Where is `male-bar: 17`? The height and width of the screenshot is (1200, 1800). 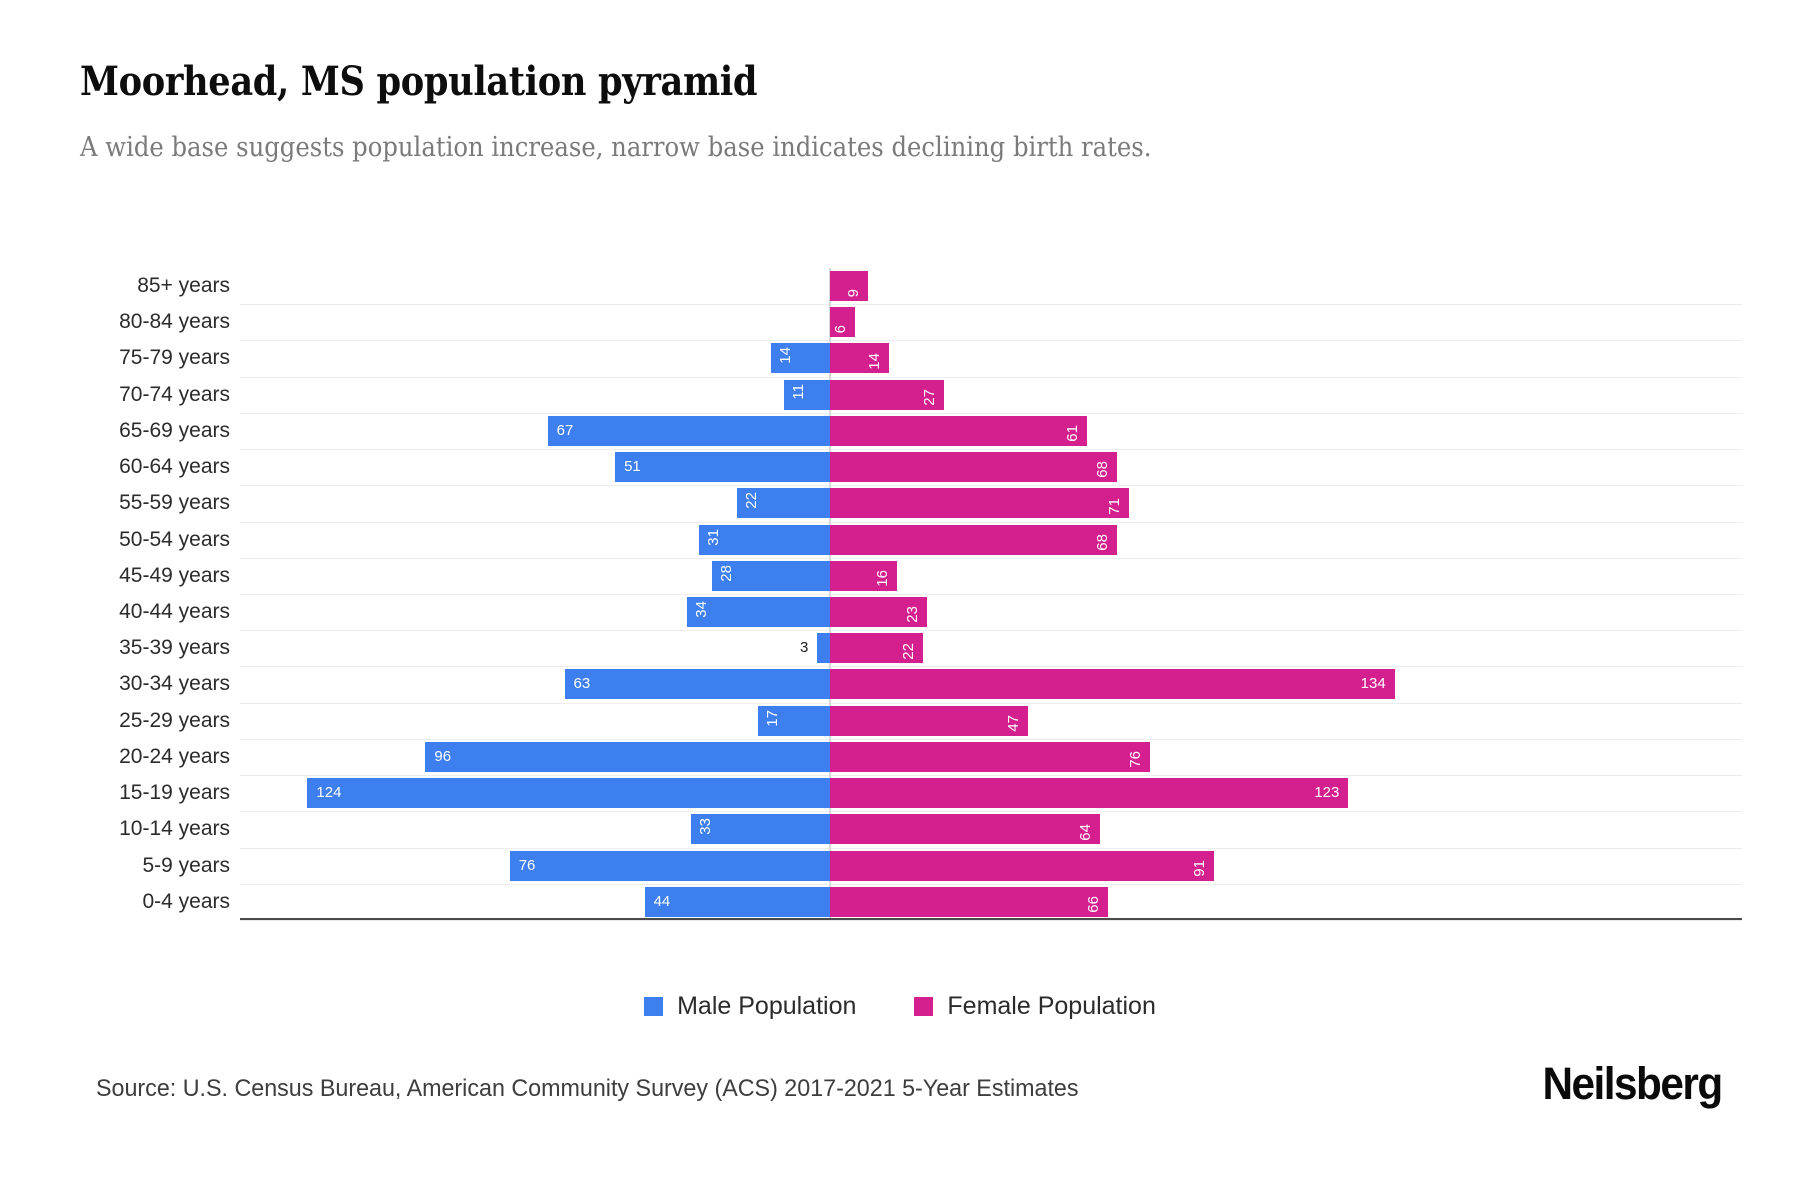 male-bar: 17 is located at coordinates (794, 720).